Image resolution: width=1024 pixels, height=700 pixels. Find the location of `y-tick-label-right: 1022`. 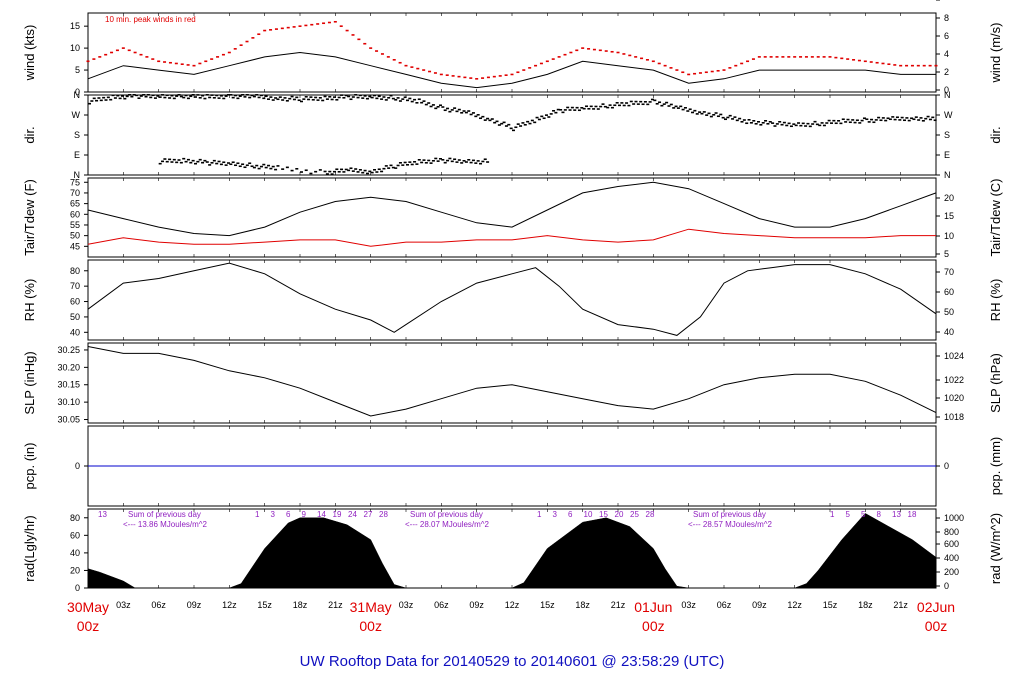

y-tick-label-right: 1022 is located at coordinates (954, 380).